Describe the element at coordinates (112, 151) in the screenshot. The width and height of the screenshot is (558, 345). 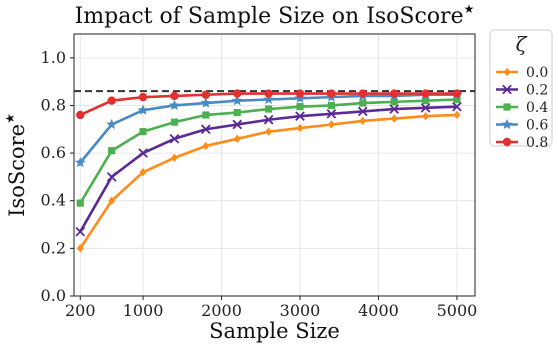
I see `data-point-0.4-1` at that location.